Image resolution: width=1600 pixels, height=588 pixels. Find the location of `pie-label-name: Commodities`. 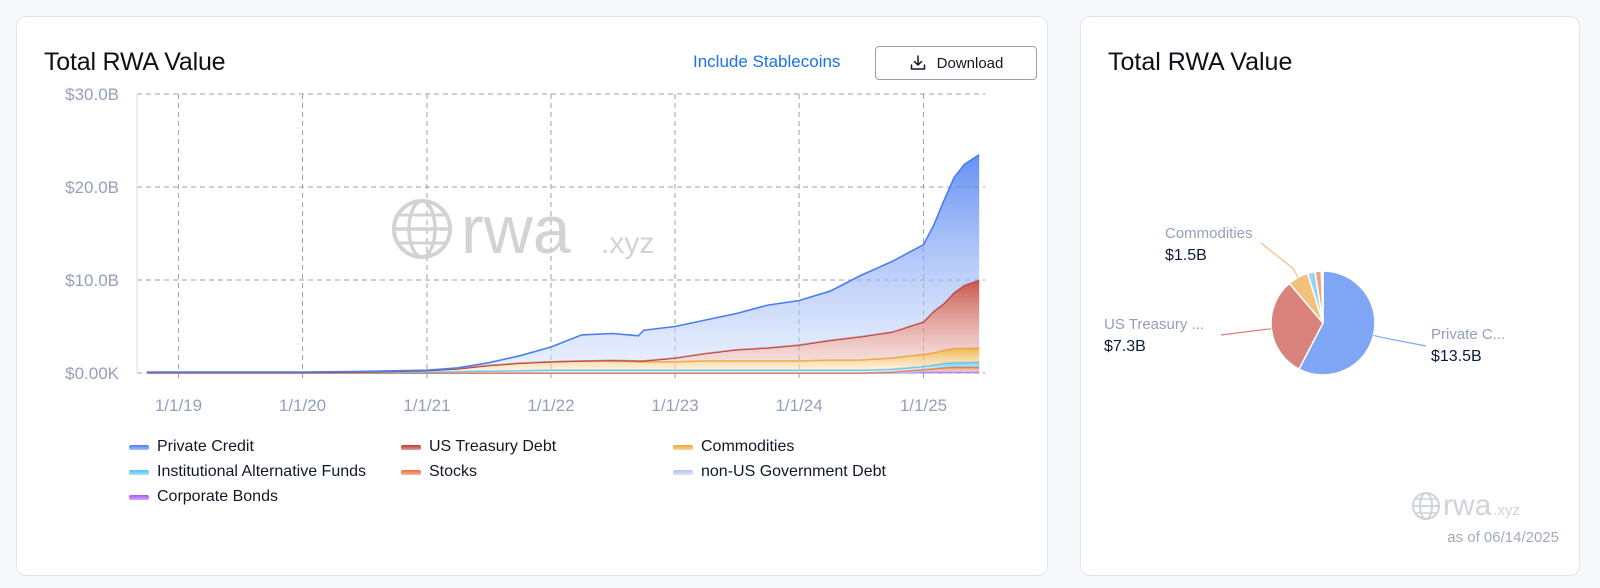

pie-label-name: Commodities is located at coordinates (1209, 233).